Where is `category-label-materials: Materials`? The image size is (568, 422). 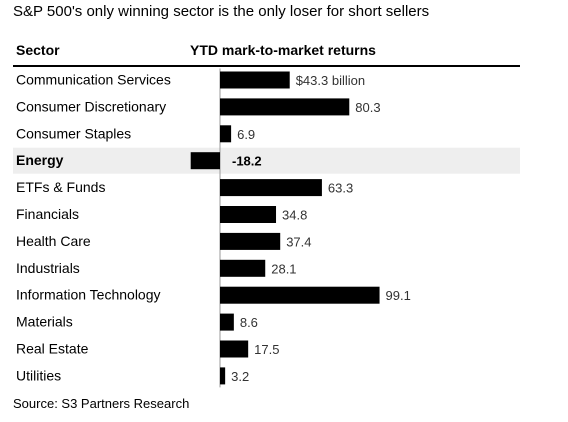
category-label-materials: Materials is located at coordinates (44, 322).